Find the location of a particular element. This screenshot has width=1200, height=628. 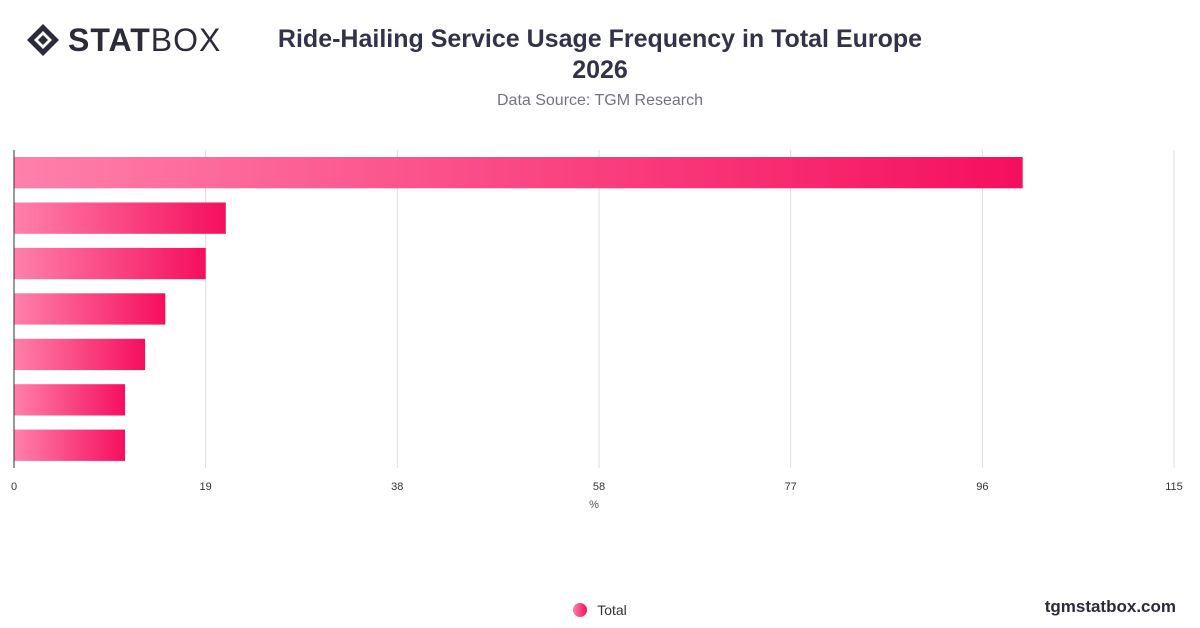

legend-label-total: Total is located at coordinates (612, 610).